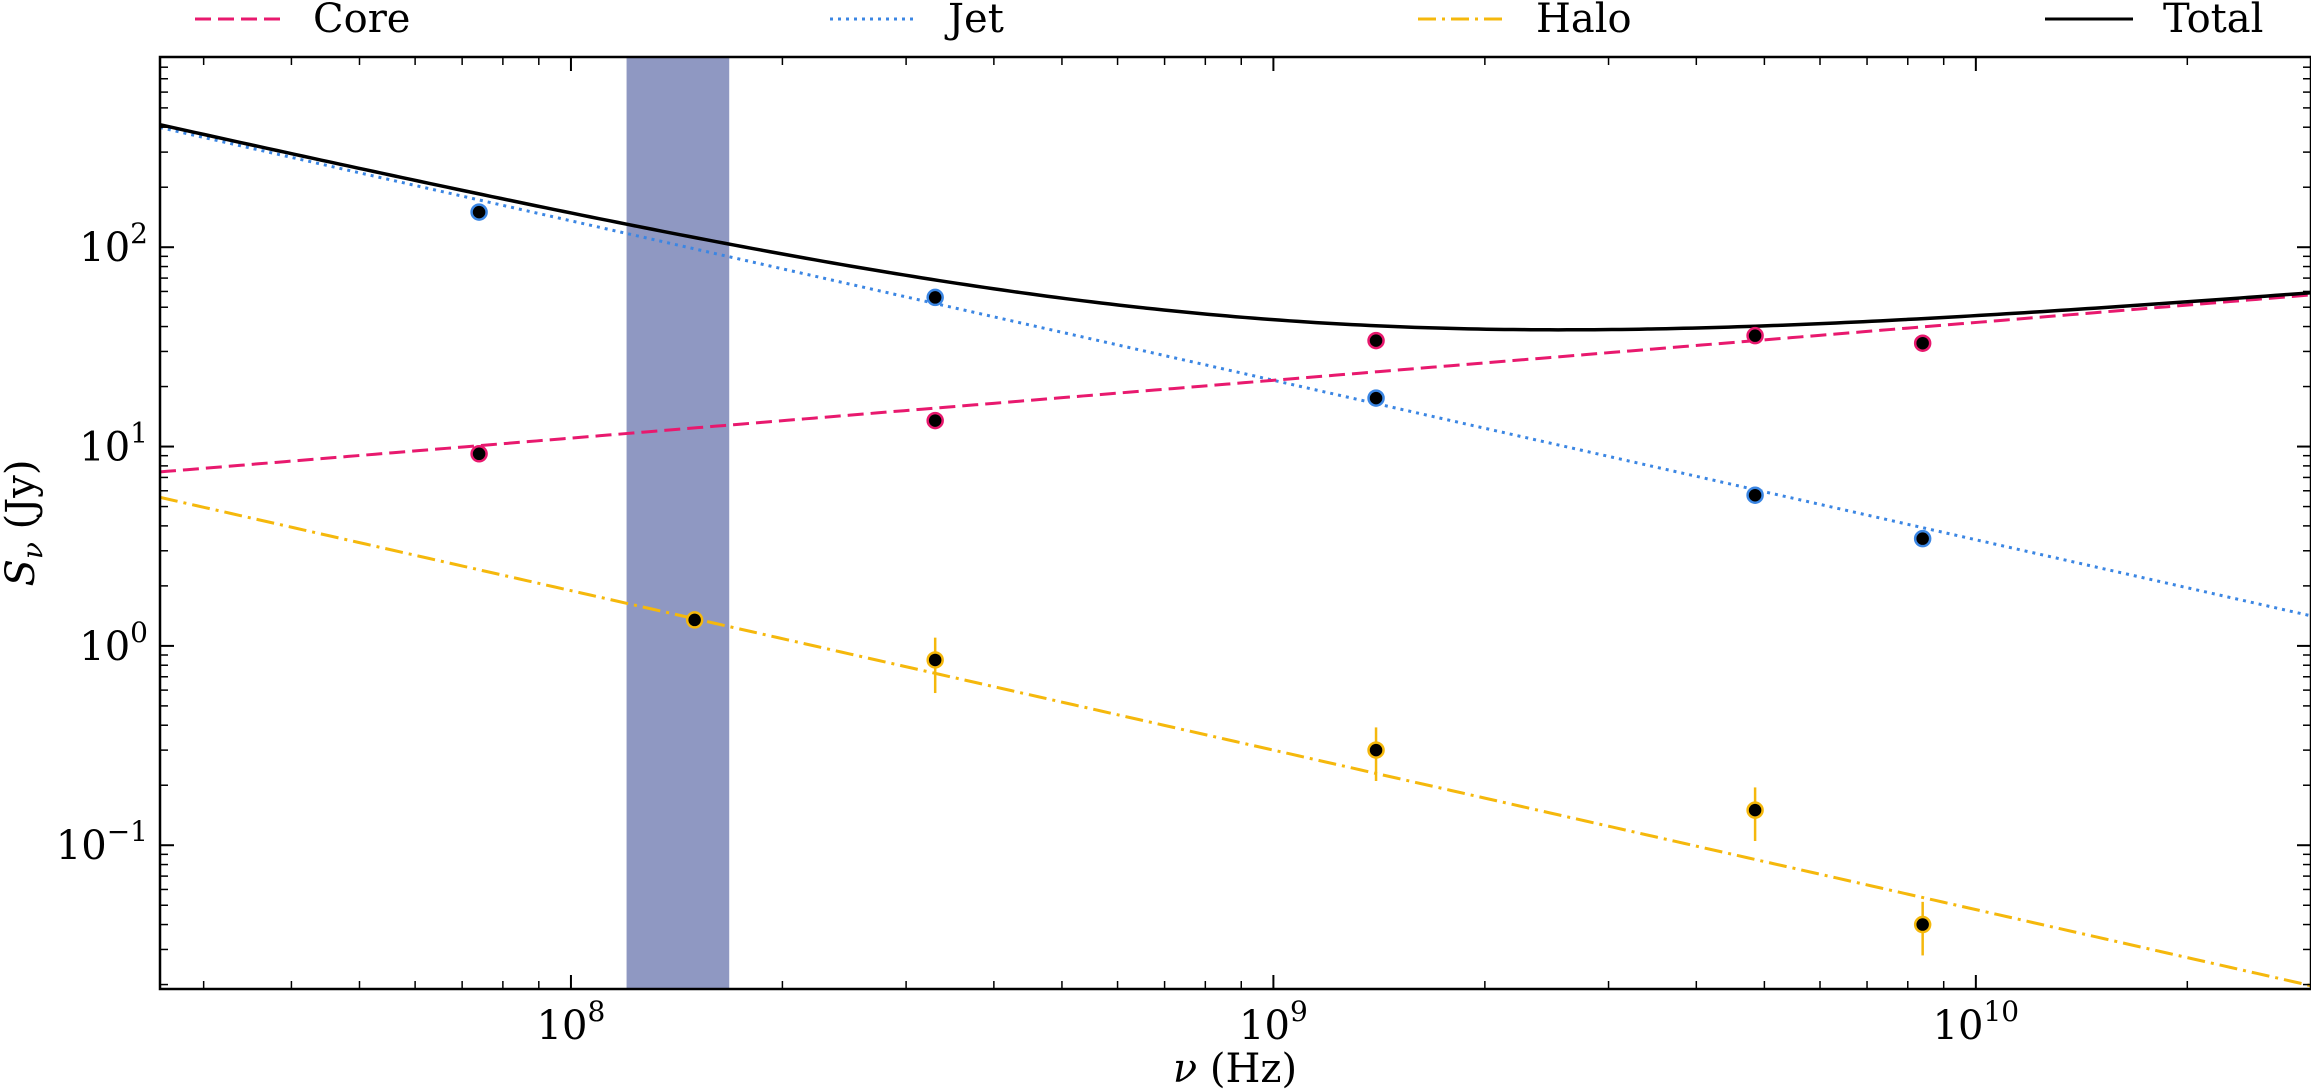 This screenshot has height=1092, width=2311. I want to click on y-tick-label: 10², so click(113, 244).